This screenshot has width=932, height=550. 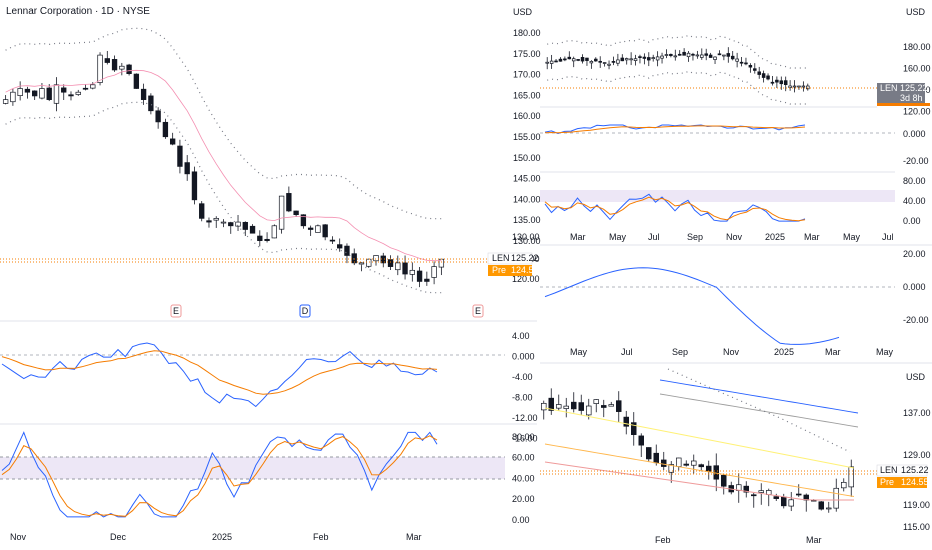 I want to click on mid-right-x-label: Sep, so click(x=680, y=352).